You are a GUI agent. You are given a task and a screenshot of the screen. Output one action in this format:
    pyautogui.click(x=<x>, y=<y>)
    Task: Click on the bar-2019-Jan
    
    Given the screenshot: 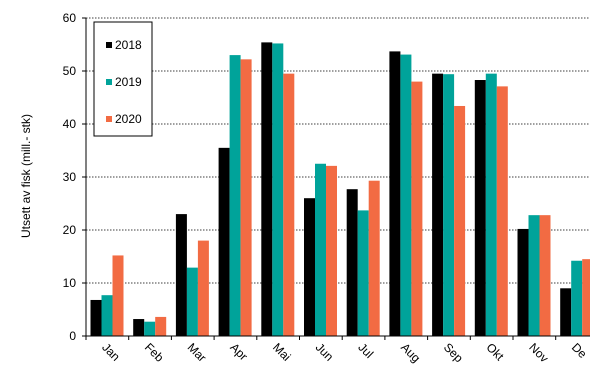 What is the action you would take?
    pyautogui.click(x=107, y=315)
    